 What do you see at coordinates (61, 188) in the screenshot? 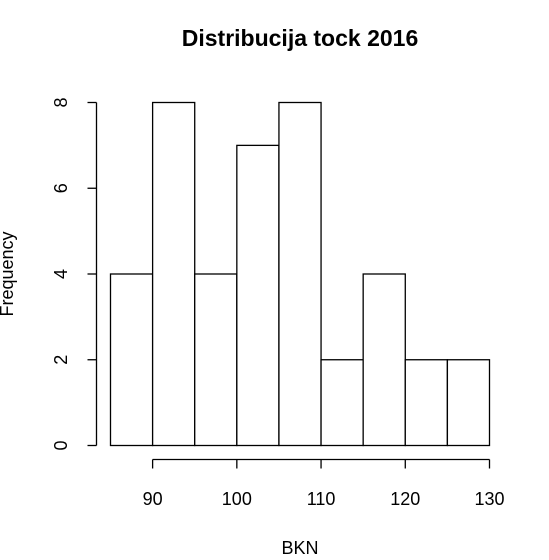
I see `y-tick-label-6: 6` at bounding box center [61, 188].